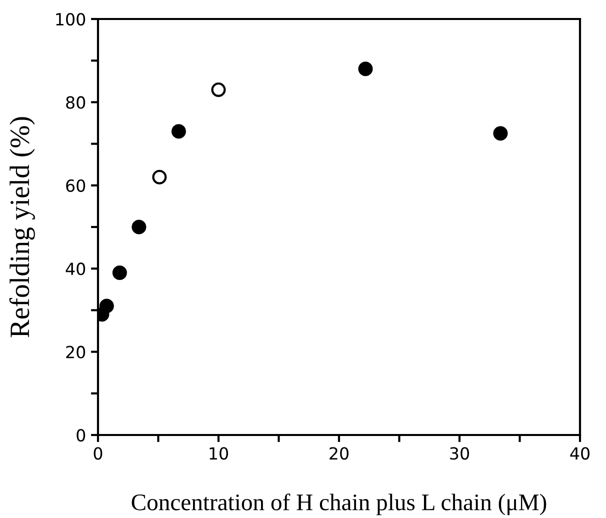 This screenshot has width=606, height=518. Describe the element at coordinates (339, 504) in the screenshot. I see `x-axis-title: Concentration of H chain plus L chain (μM)` at that location.